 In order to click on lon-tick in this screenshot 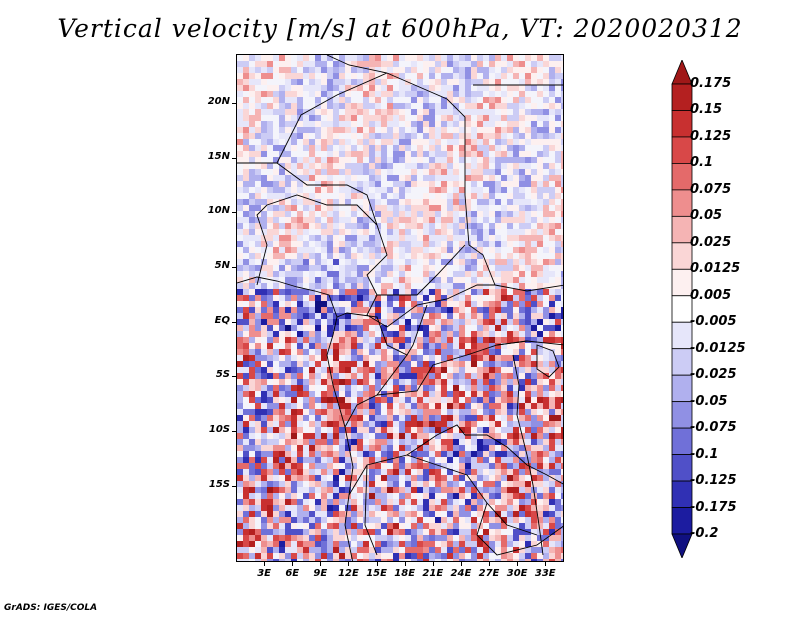, I will do `click(405, 564)`.